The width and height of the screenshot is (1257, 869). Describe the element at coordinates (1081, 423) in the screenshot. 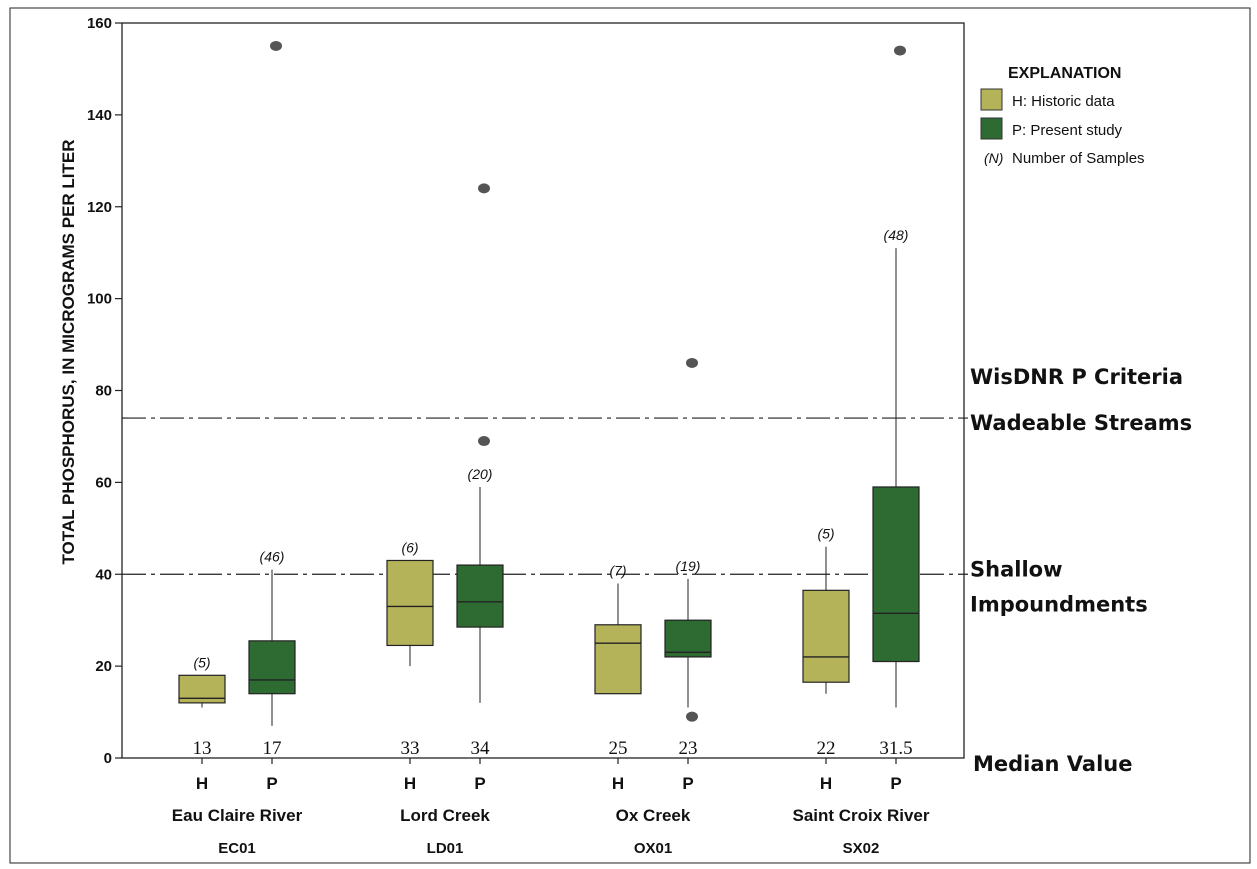

I see `reference-line-label: Wadeable Streams` at that location.